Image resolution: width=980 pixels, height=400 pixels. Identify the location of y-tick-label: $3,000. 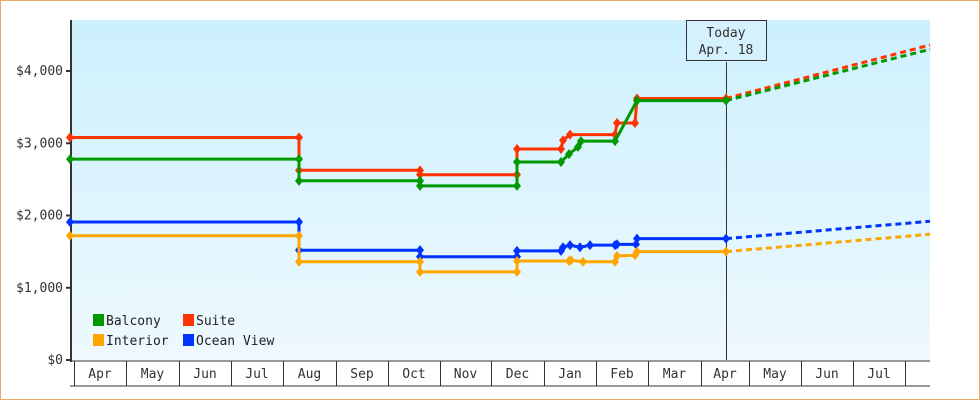
(39, 143).